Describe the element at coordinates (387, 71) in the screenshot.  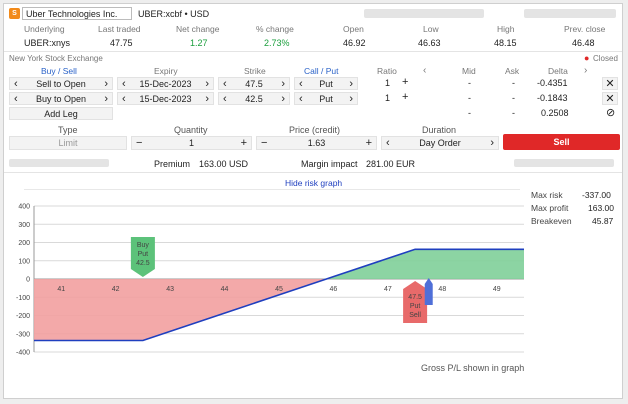
I see `ratio-header: Ratio` at that location.